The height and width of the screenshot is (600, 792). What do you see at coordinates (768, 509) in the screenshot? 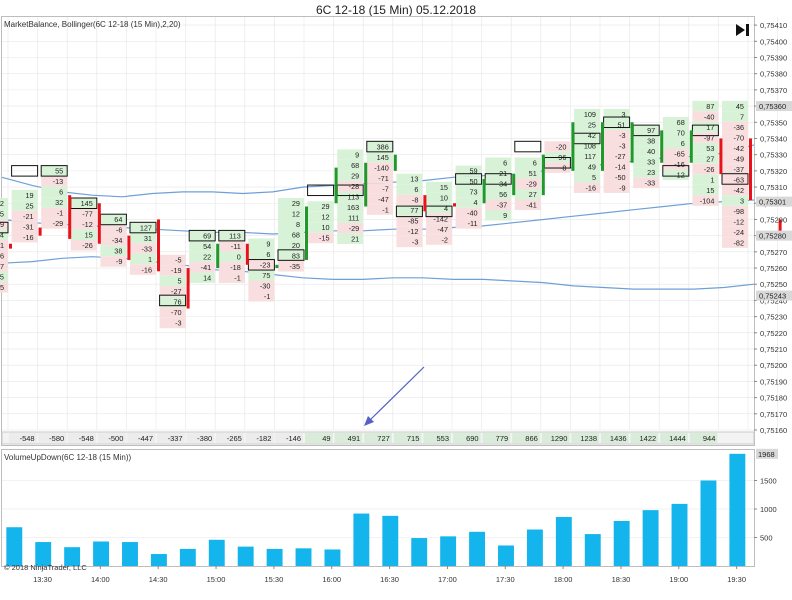
I see `volume-tick-label: 1000` at bounding box center [768, 509].